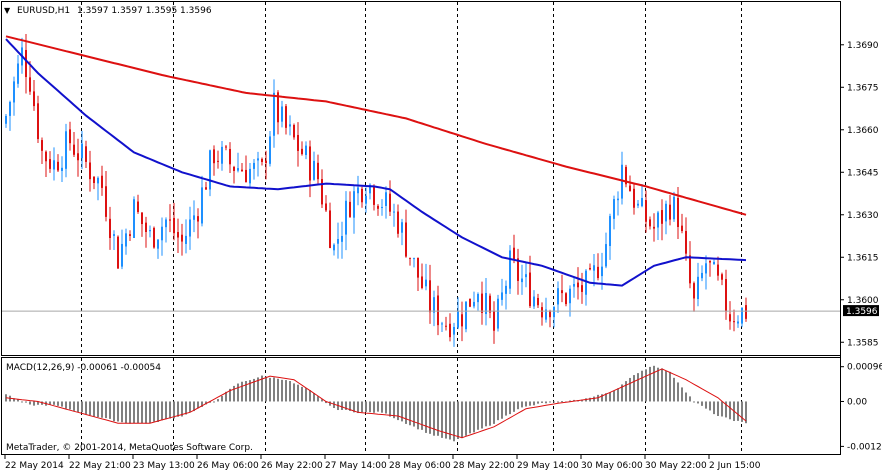 This screenshot has width=882, height=476. What do you see at coordinates (863, 343) in the screenshot?
I see `price-tick-label: 1.3585` at bounding box center [863, 343].